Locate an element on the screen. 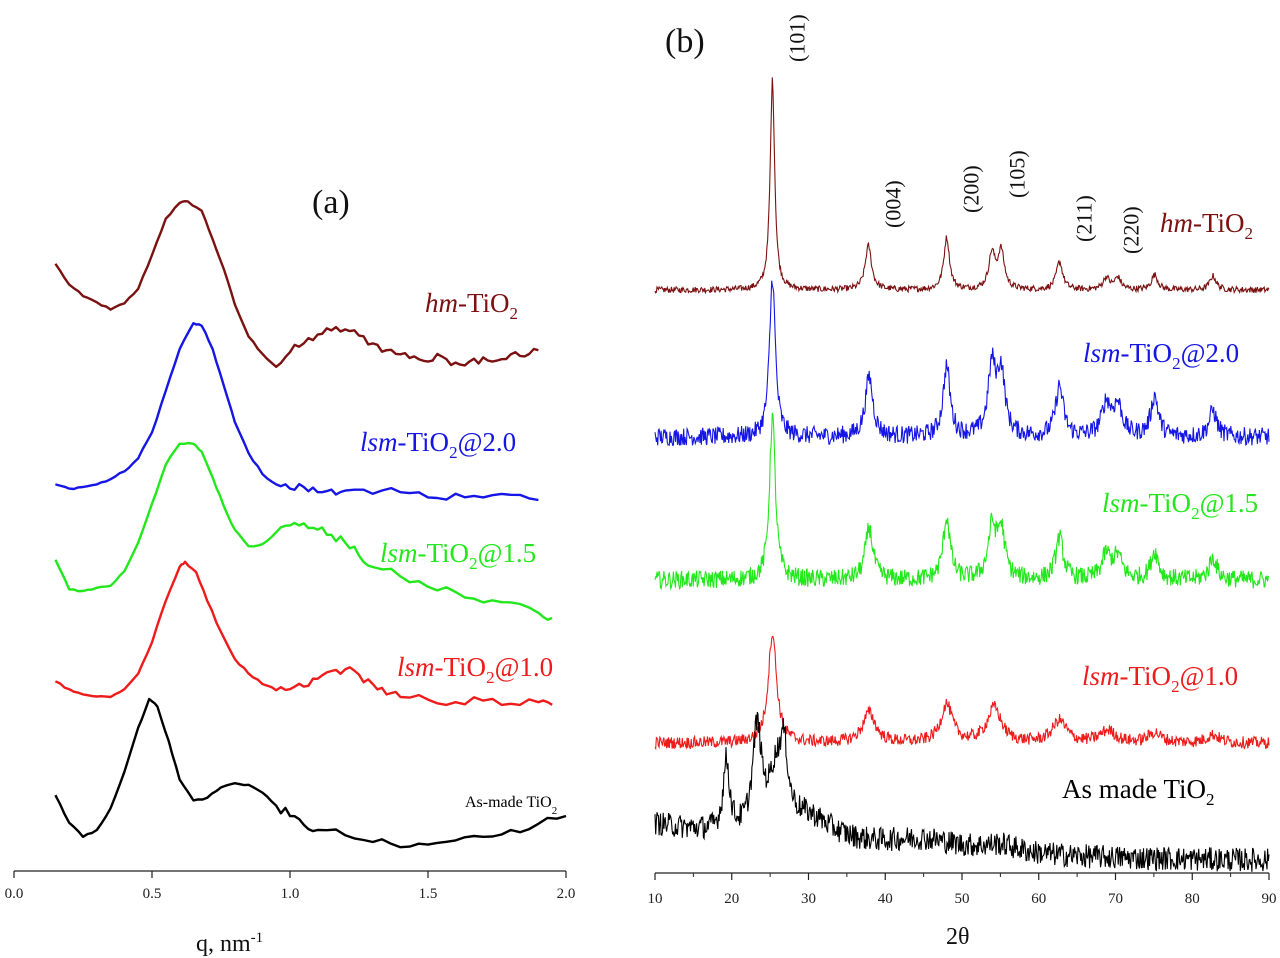 Image resolution: width=1280 pixels, height=958 pixels. panel-a-x-axis-title: q, nm-1 is located at coordinates (229, 943).